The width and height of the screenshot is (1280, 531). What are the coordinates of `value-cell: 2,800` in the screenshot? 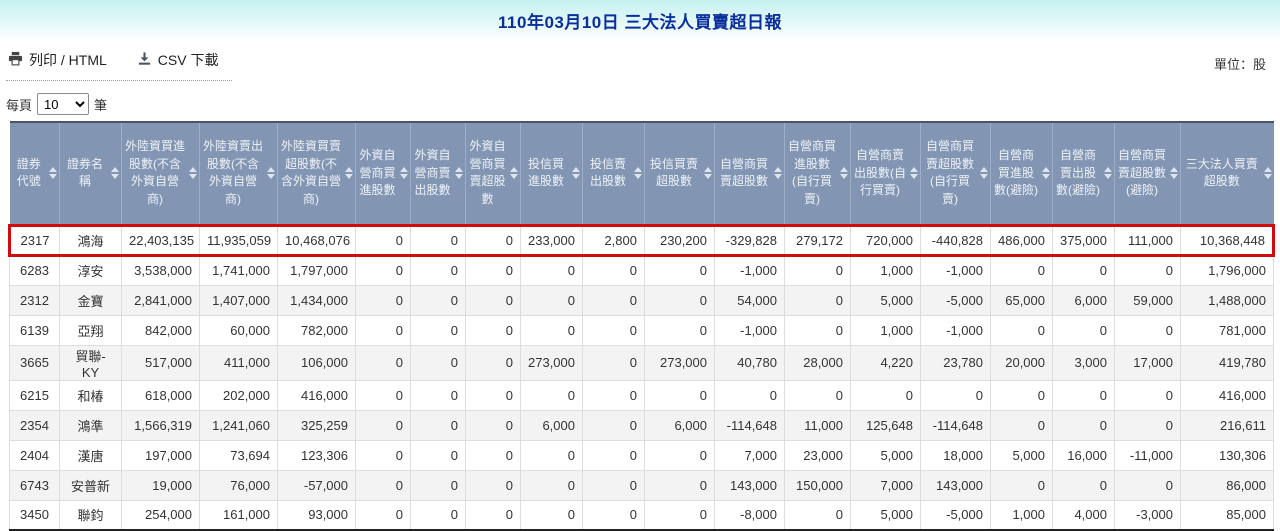 It's located at (613, 240).